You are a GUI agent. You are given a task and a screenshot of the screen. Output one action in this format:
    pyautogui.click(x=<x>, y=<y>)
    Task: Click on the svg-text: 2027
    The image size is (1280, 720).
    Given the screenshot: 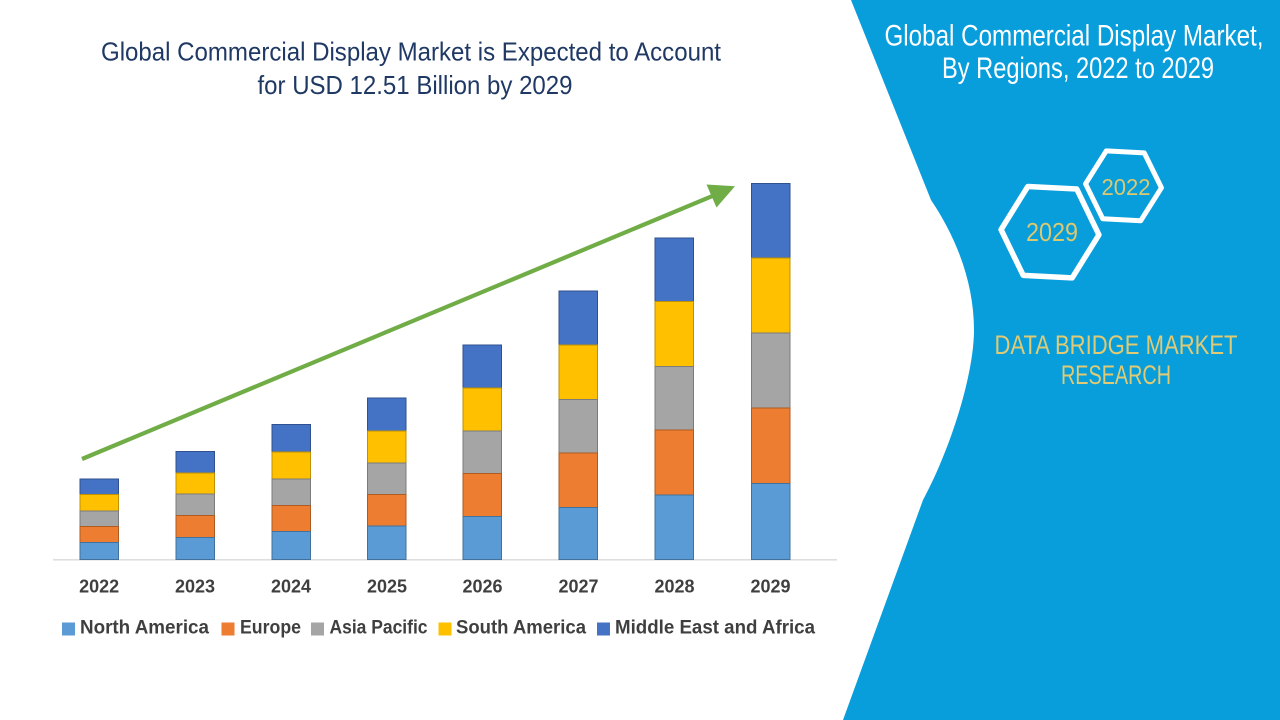 What is the action you would take?
    pyautogui.click(x=578, y=587)
    